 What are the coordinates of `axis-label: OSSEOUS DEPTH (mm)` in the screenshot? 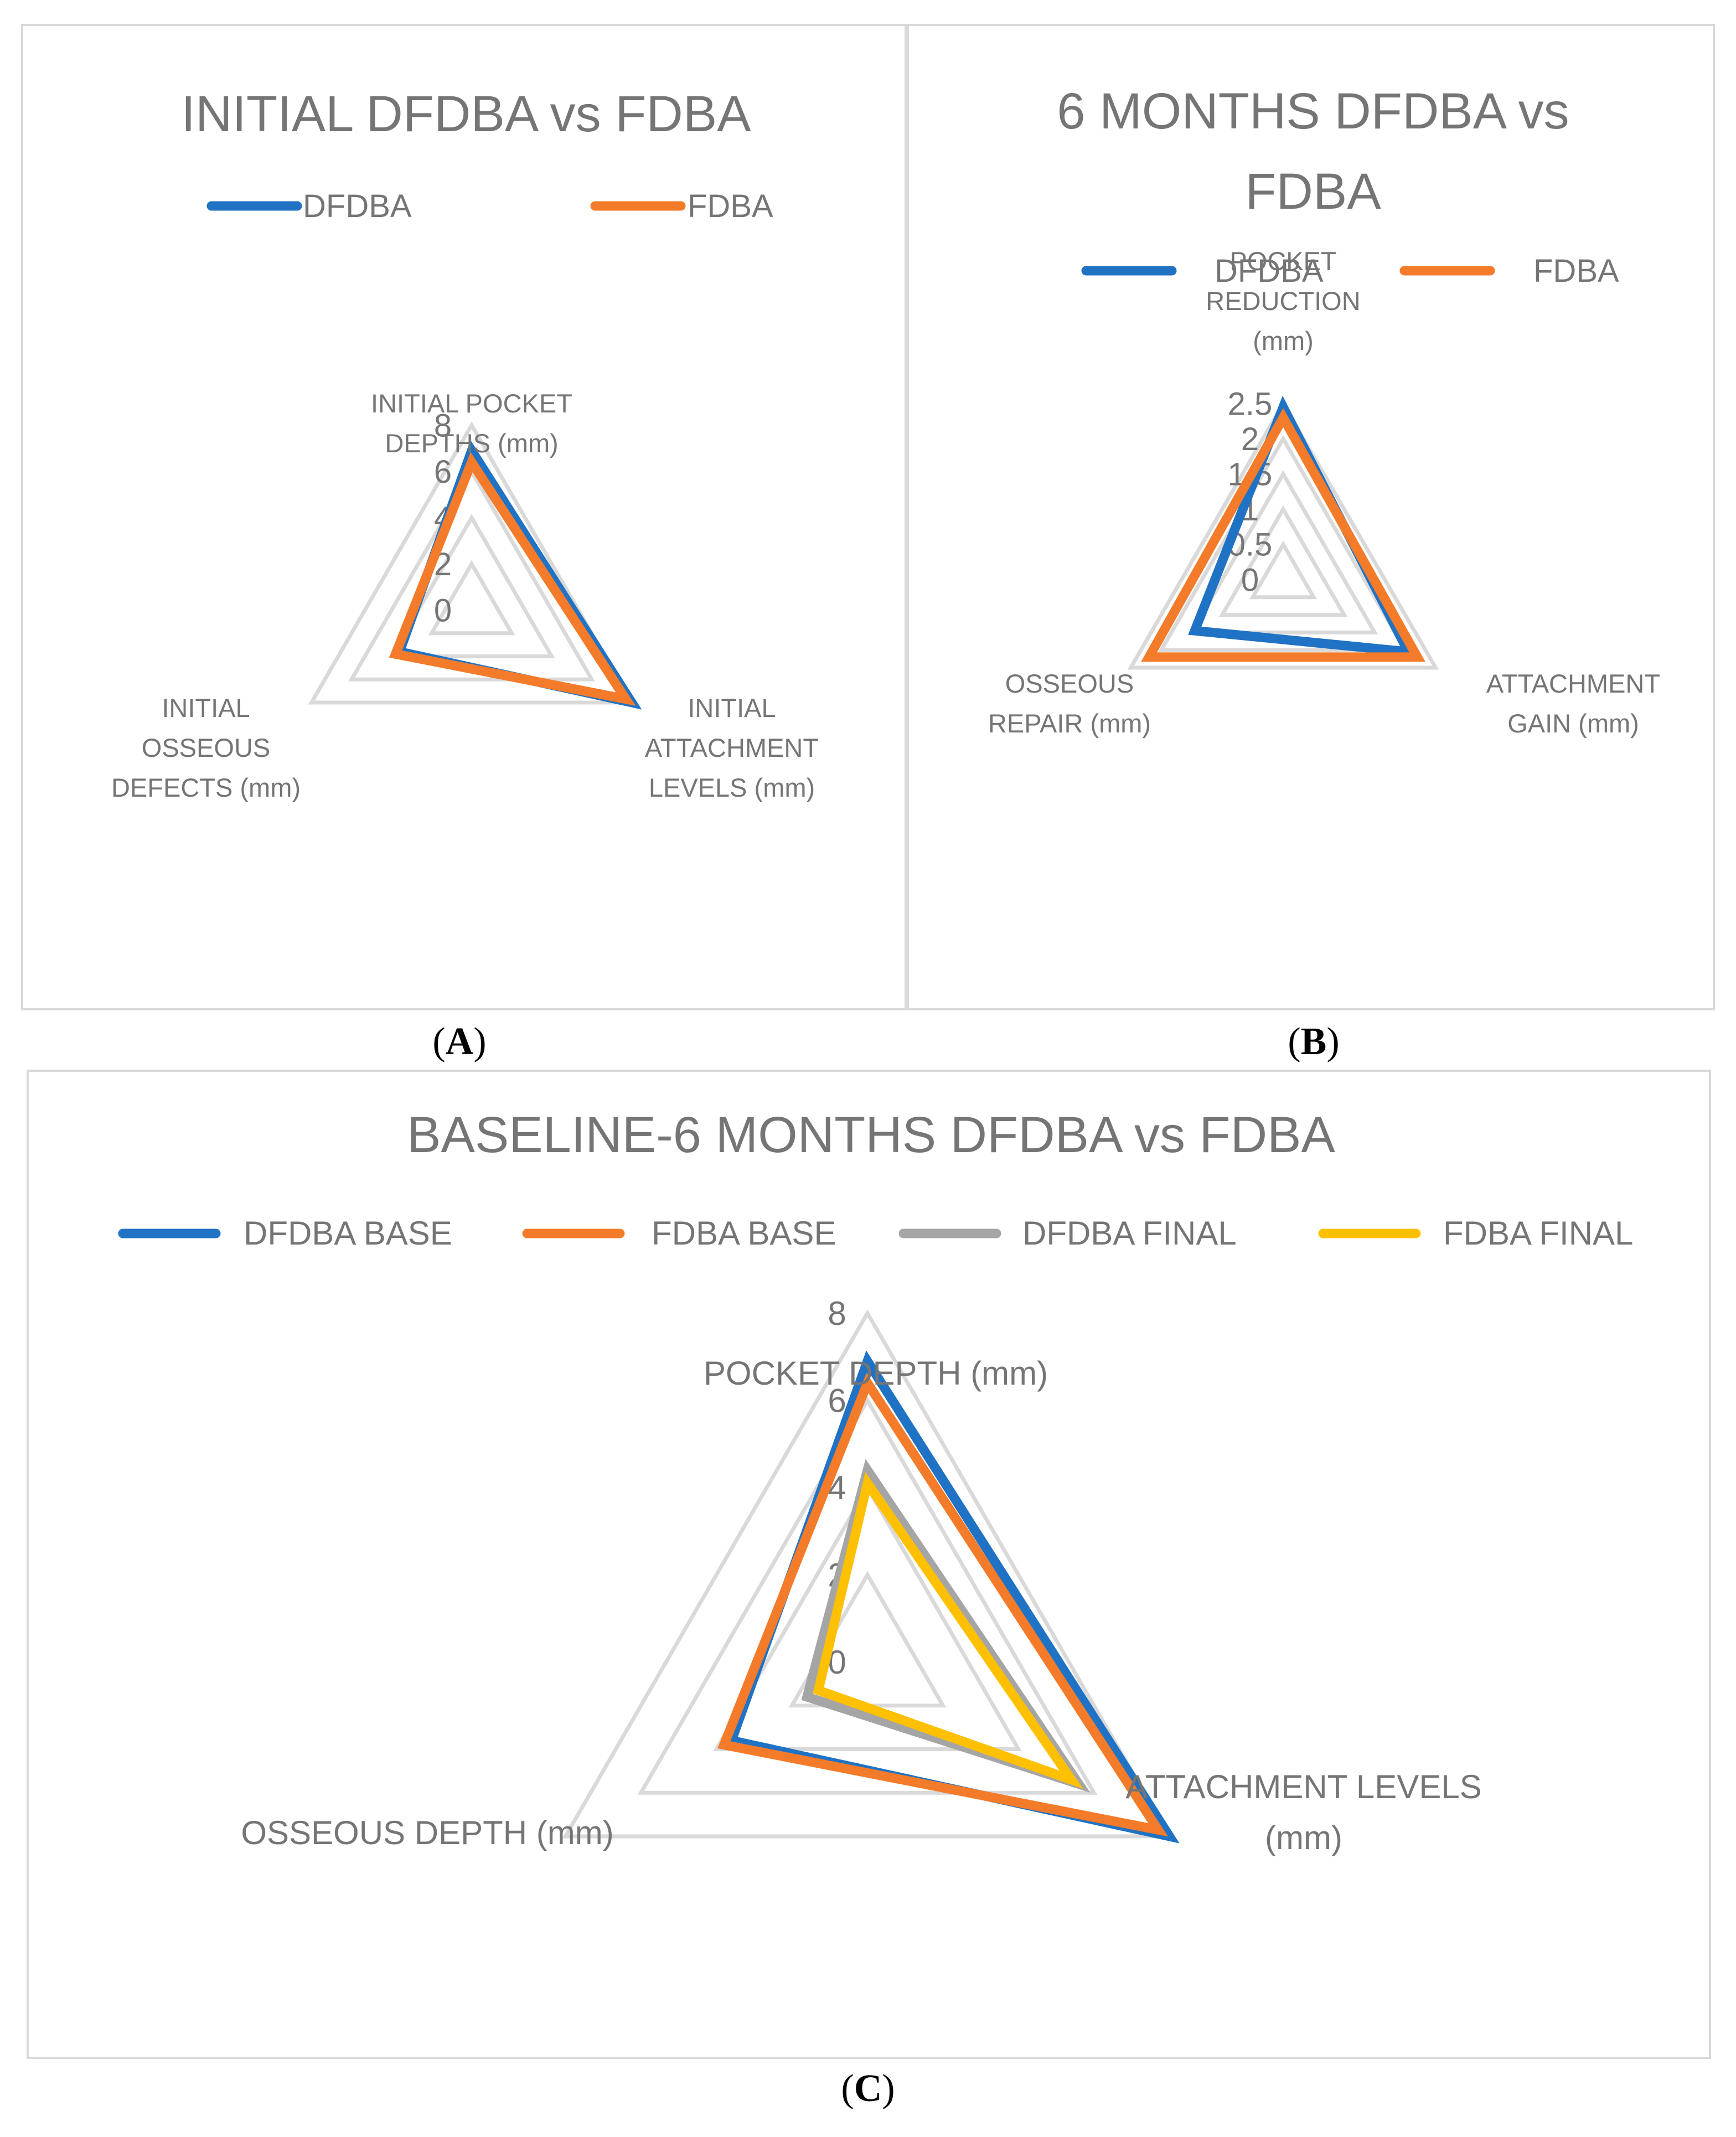 It's located at (427, 1832).